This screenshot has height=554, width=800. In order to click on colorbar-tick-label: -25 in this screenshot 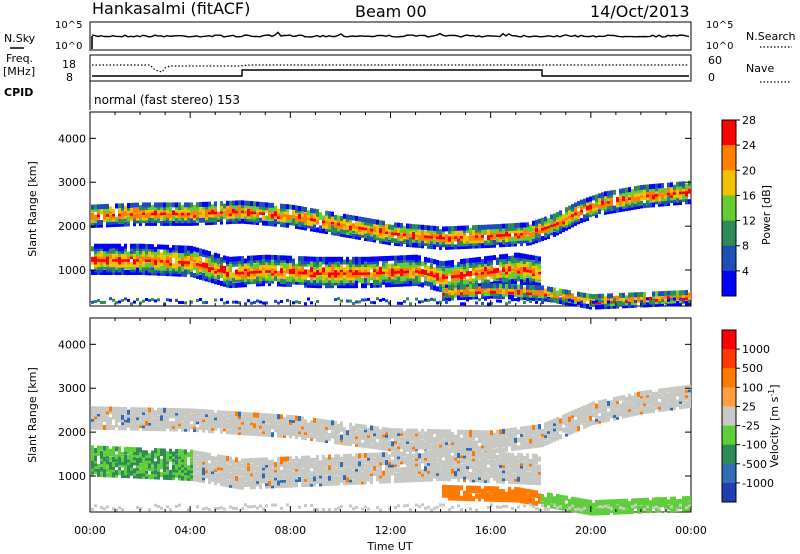, I will do `click(751, 426)`.